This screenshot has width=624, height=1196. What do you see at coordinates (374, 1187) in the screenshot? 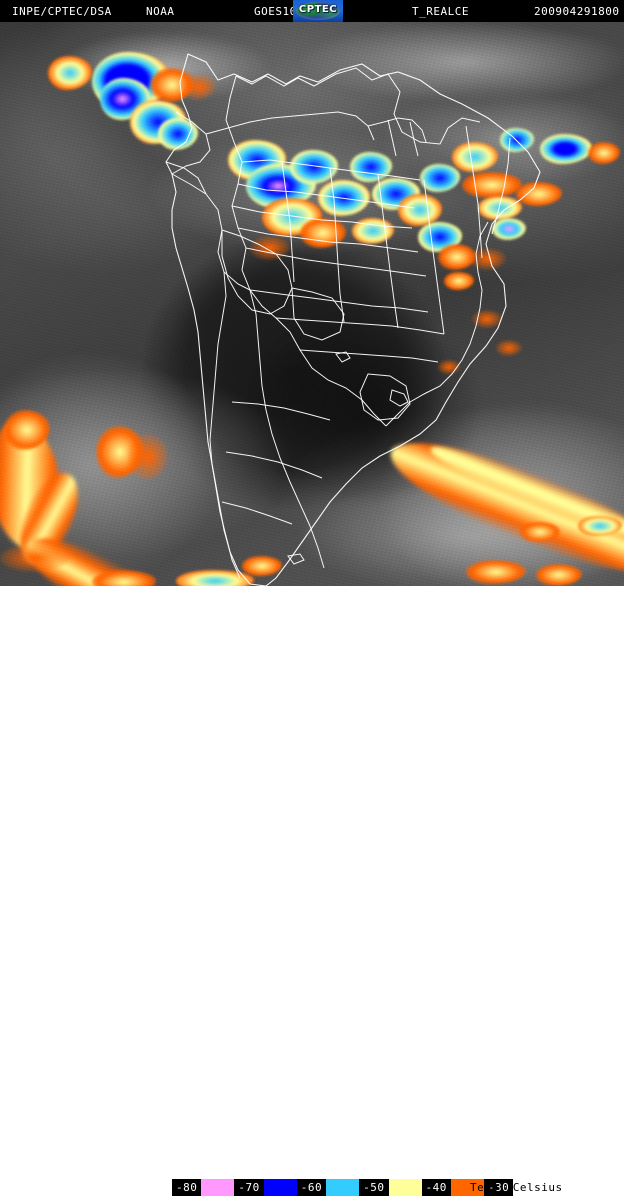
I see `legend-tick-label: -50` at bounding box center [374, 1187].